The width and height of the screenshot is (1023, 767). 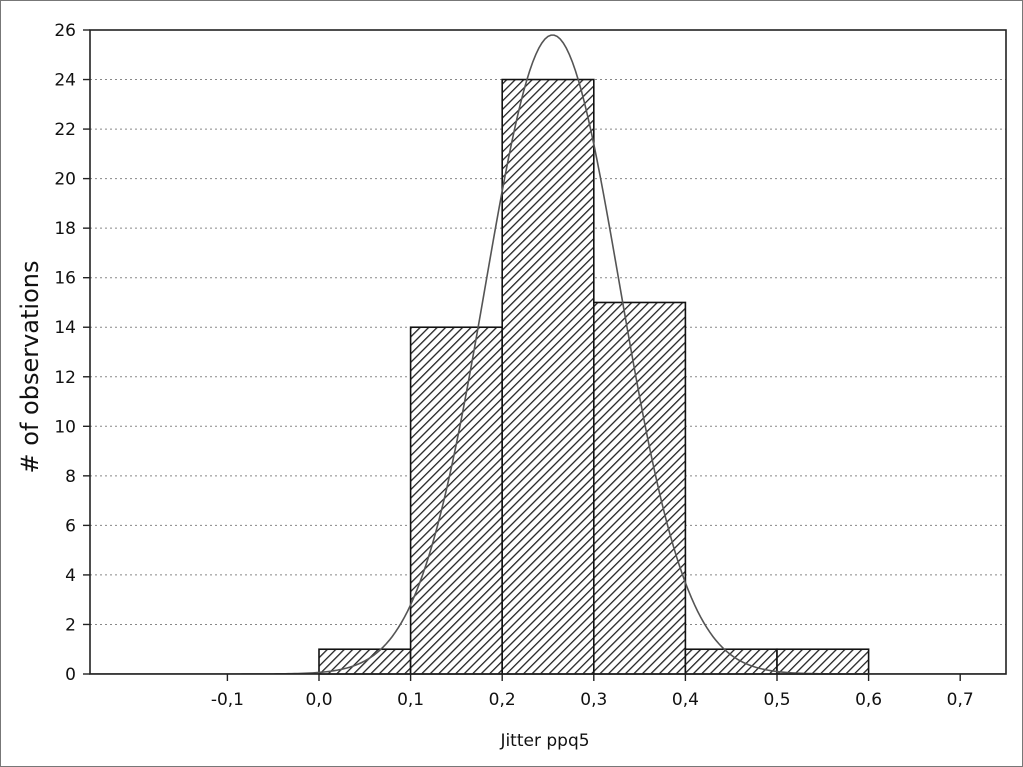 I want to click on y-tick-label: 6, so click(x=70, y=526).